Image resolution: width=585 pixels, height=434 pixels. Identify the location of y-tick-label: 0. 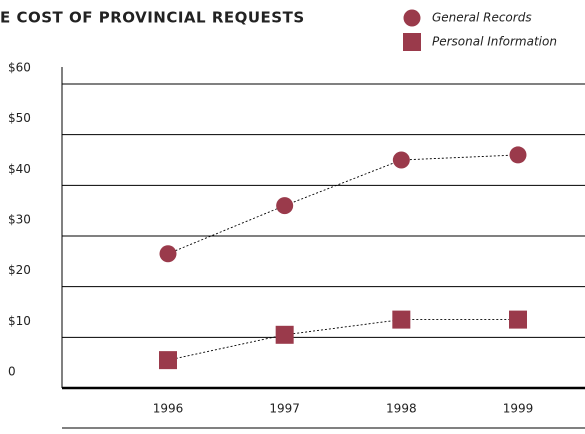
(12, 372).